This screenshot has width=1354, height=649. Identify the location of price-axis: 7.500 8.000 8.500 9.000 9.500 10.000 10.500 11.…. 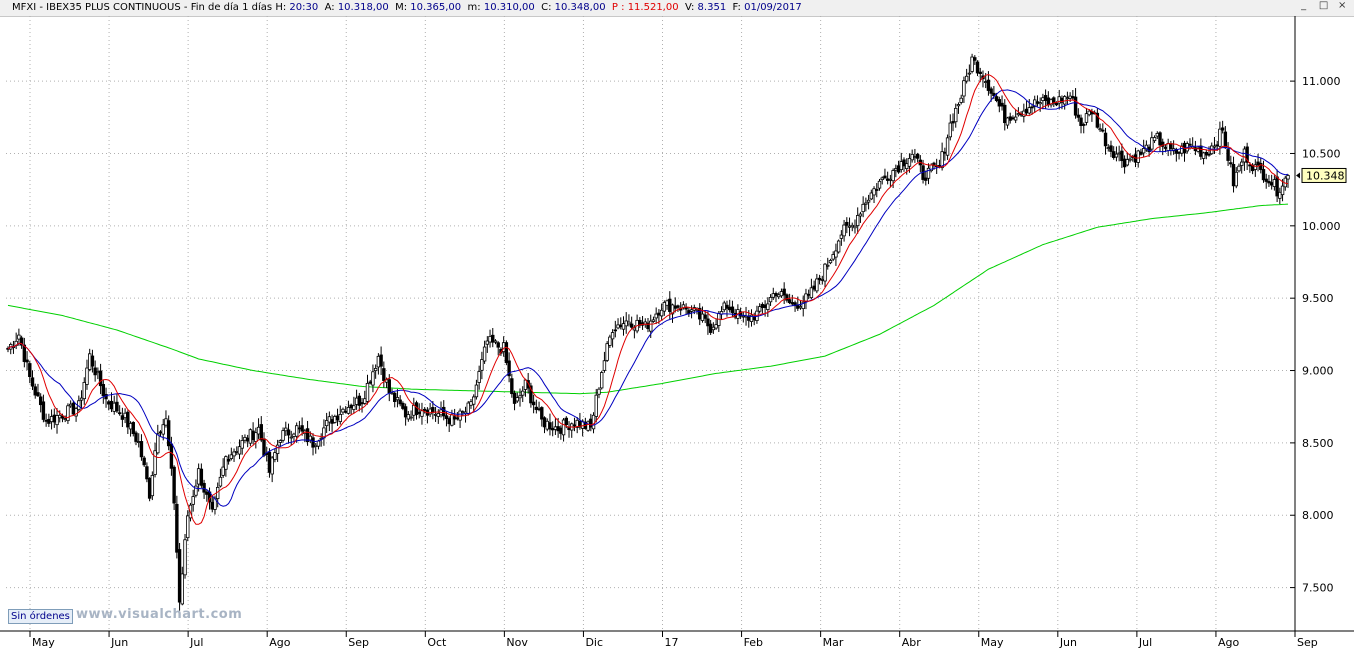
(1315, 323).